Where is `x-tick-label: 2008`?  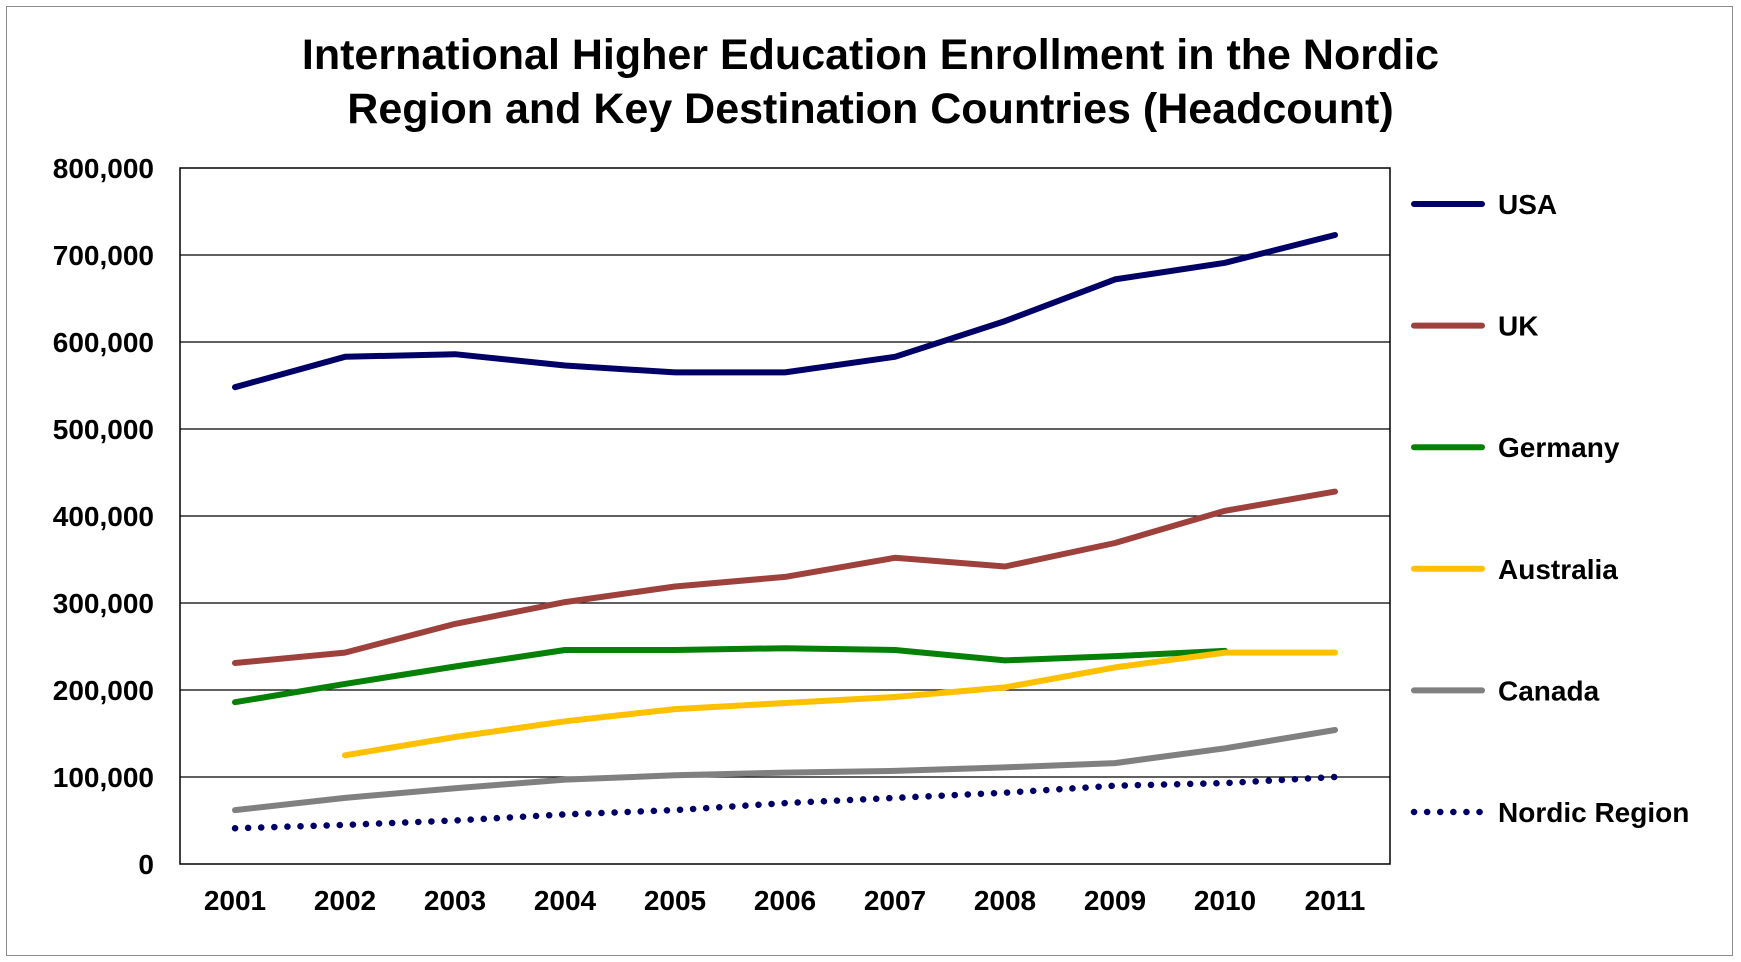
x-tick-label: 2008 is located at coordinates (1005, 900).